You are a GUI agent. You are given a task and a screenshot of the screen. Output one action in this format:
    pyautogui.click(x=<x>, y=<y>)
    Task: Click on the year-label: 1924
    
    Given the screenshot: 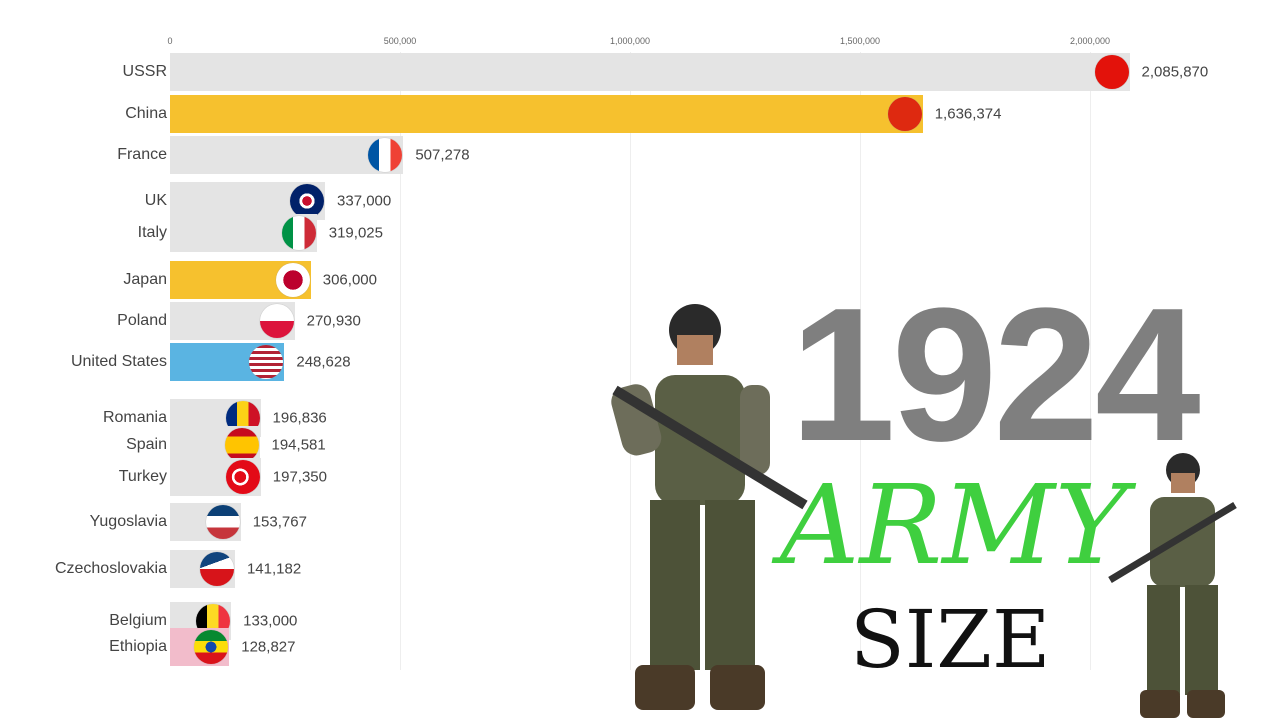 What is the action you would take?
    pyautogui.click(x=995, y=375)
    